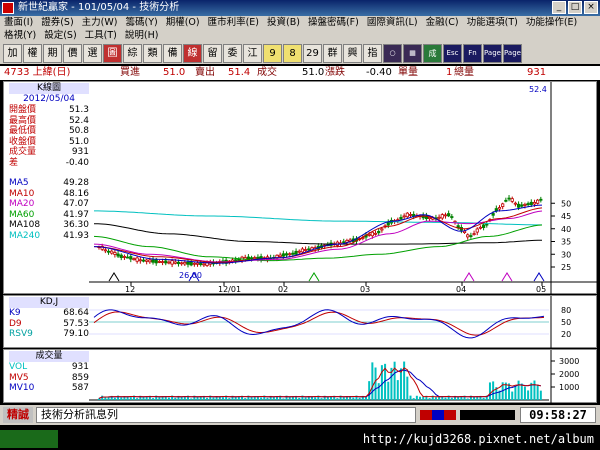 This screenshot has height=450, width=600. I want to click on toolbar-button: 委, so click(232, 53).